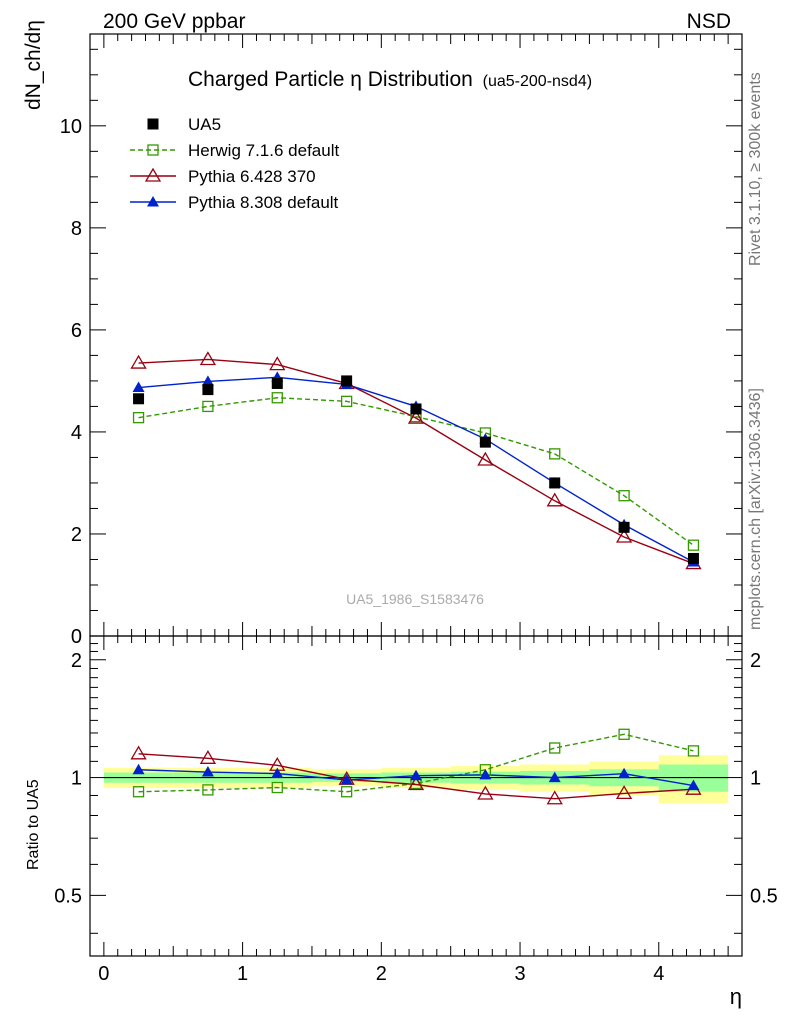  I want to click on ratio-y-tick-label: 1, so click(76, 779).